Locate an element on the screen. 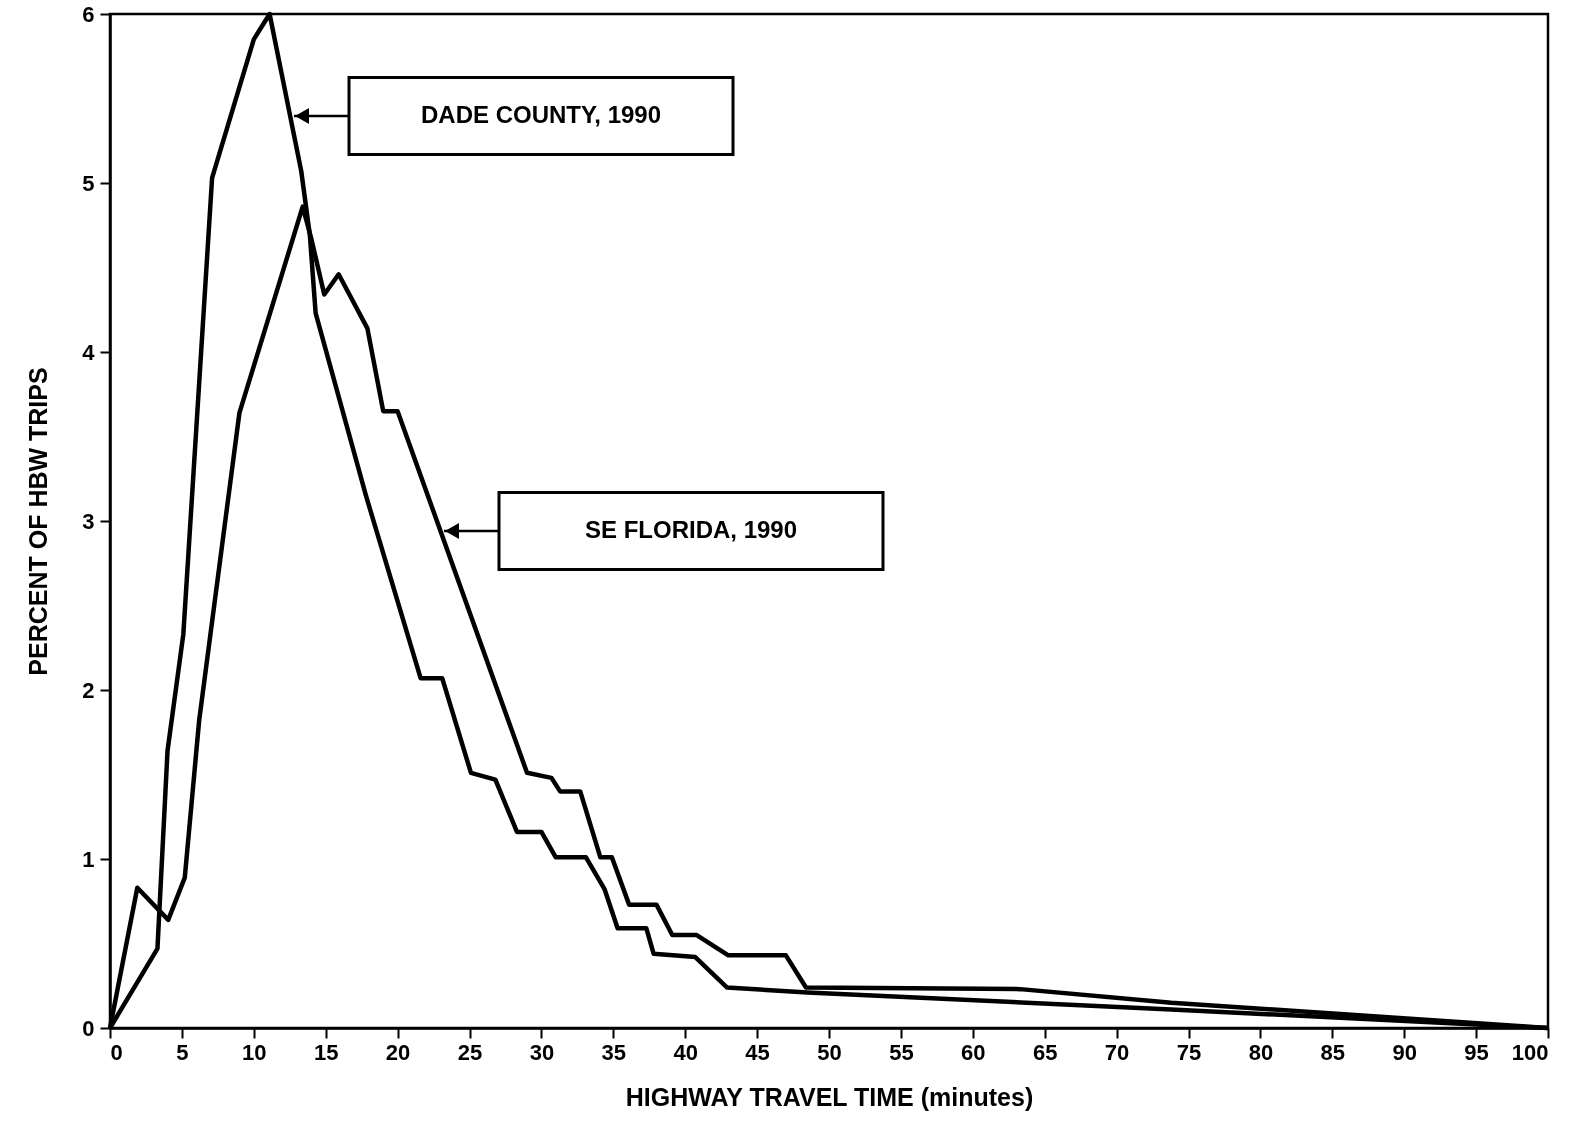 The image size is (1585, 1145). annotation: SE FLORIDA, 1990 is located at coordinates (691, 529).